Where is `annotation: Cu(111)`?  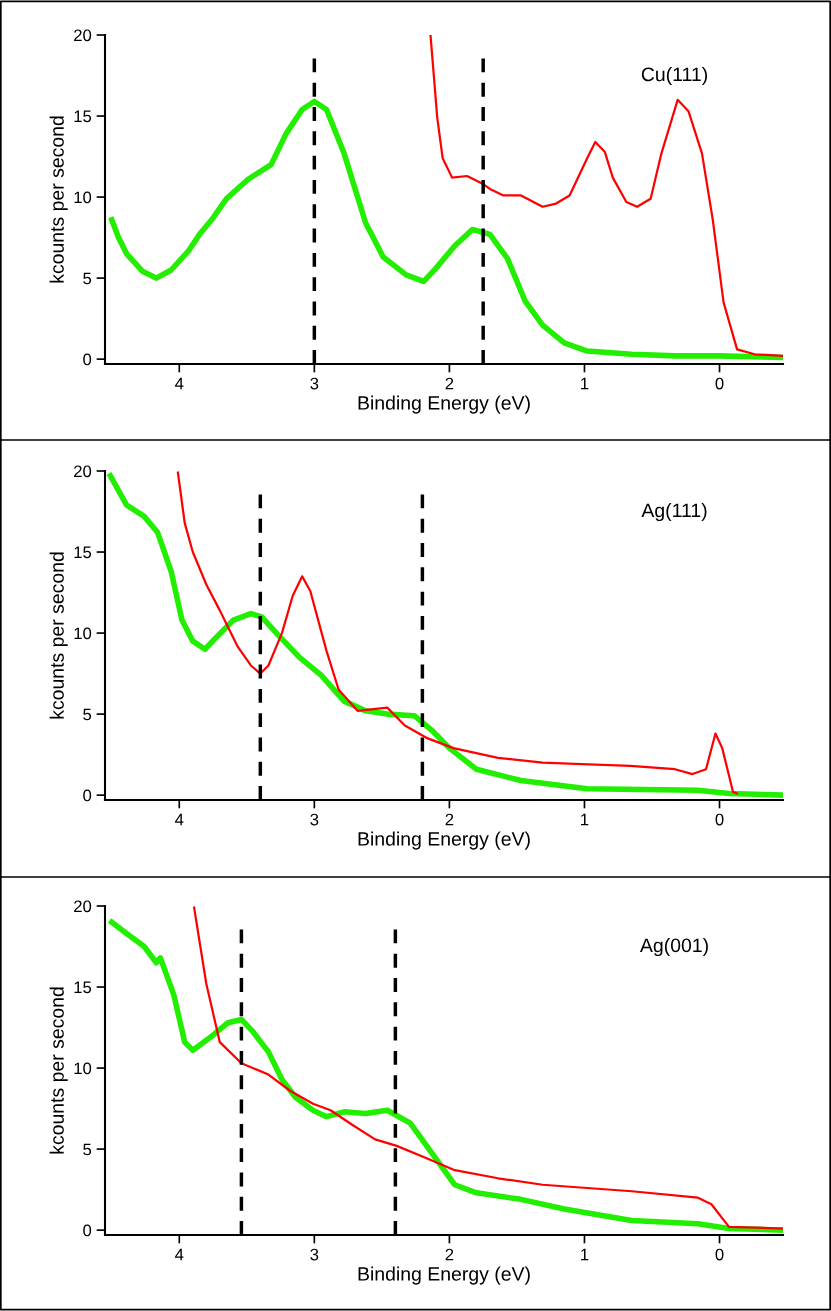
annotation: Cu(111) is located at coordinates (674, 76).